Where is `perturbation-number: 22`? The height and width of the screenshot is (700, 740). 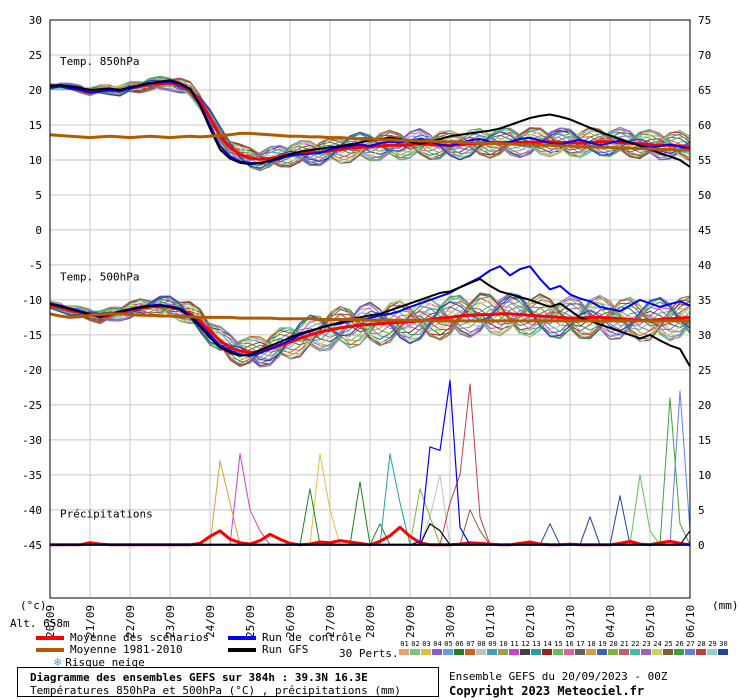 perturbation-number: 22 is located at coordinates (635, 644).